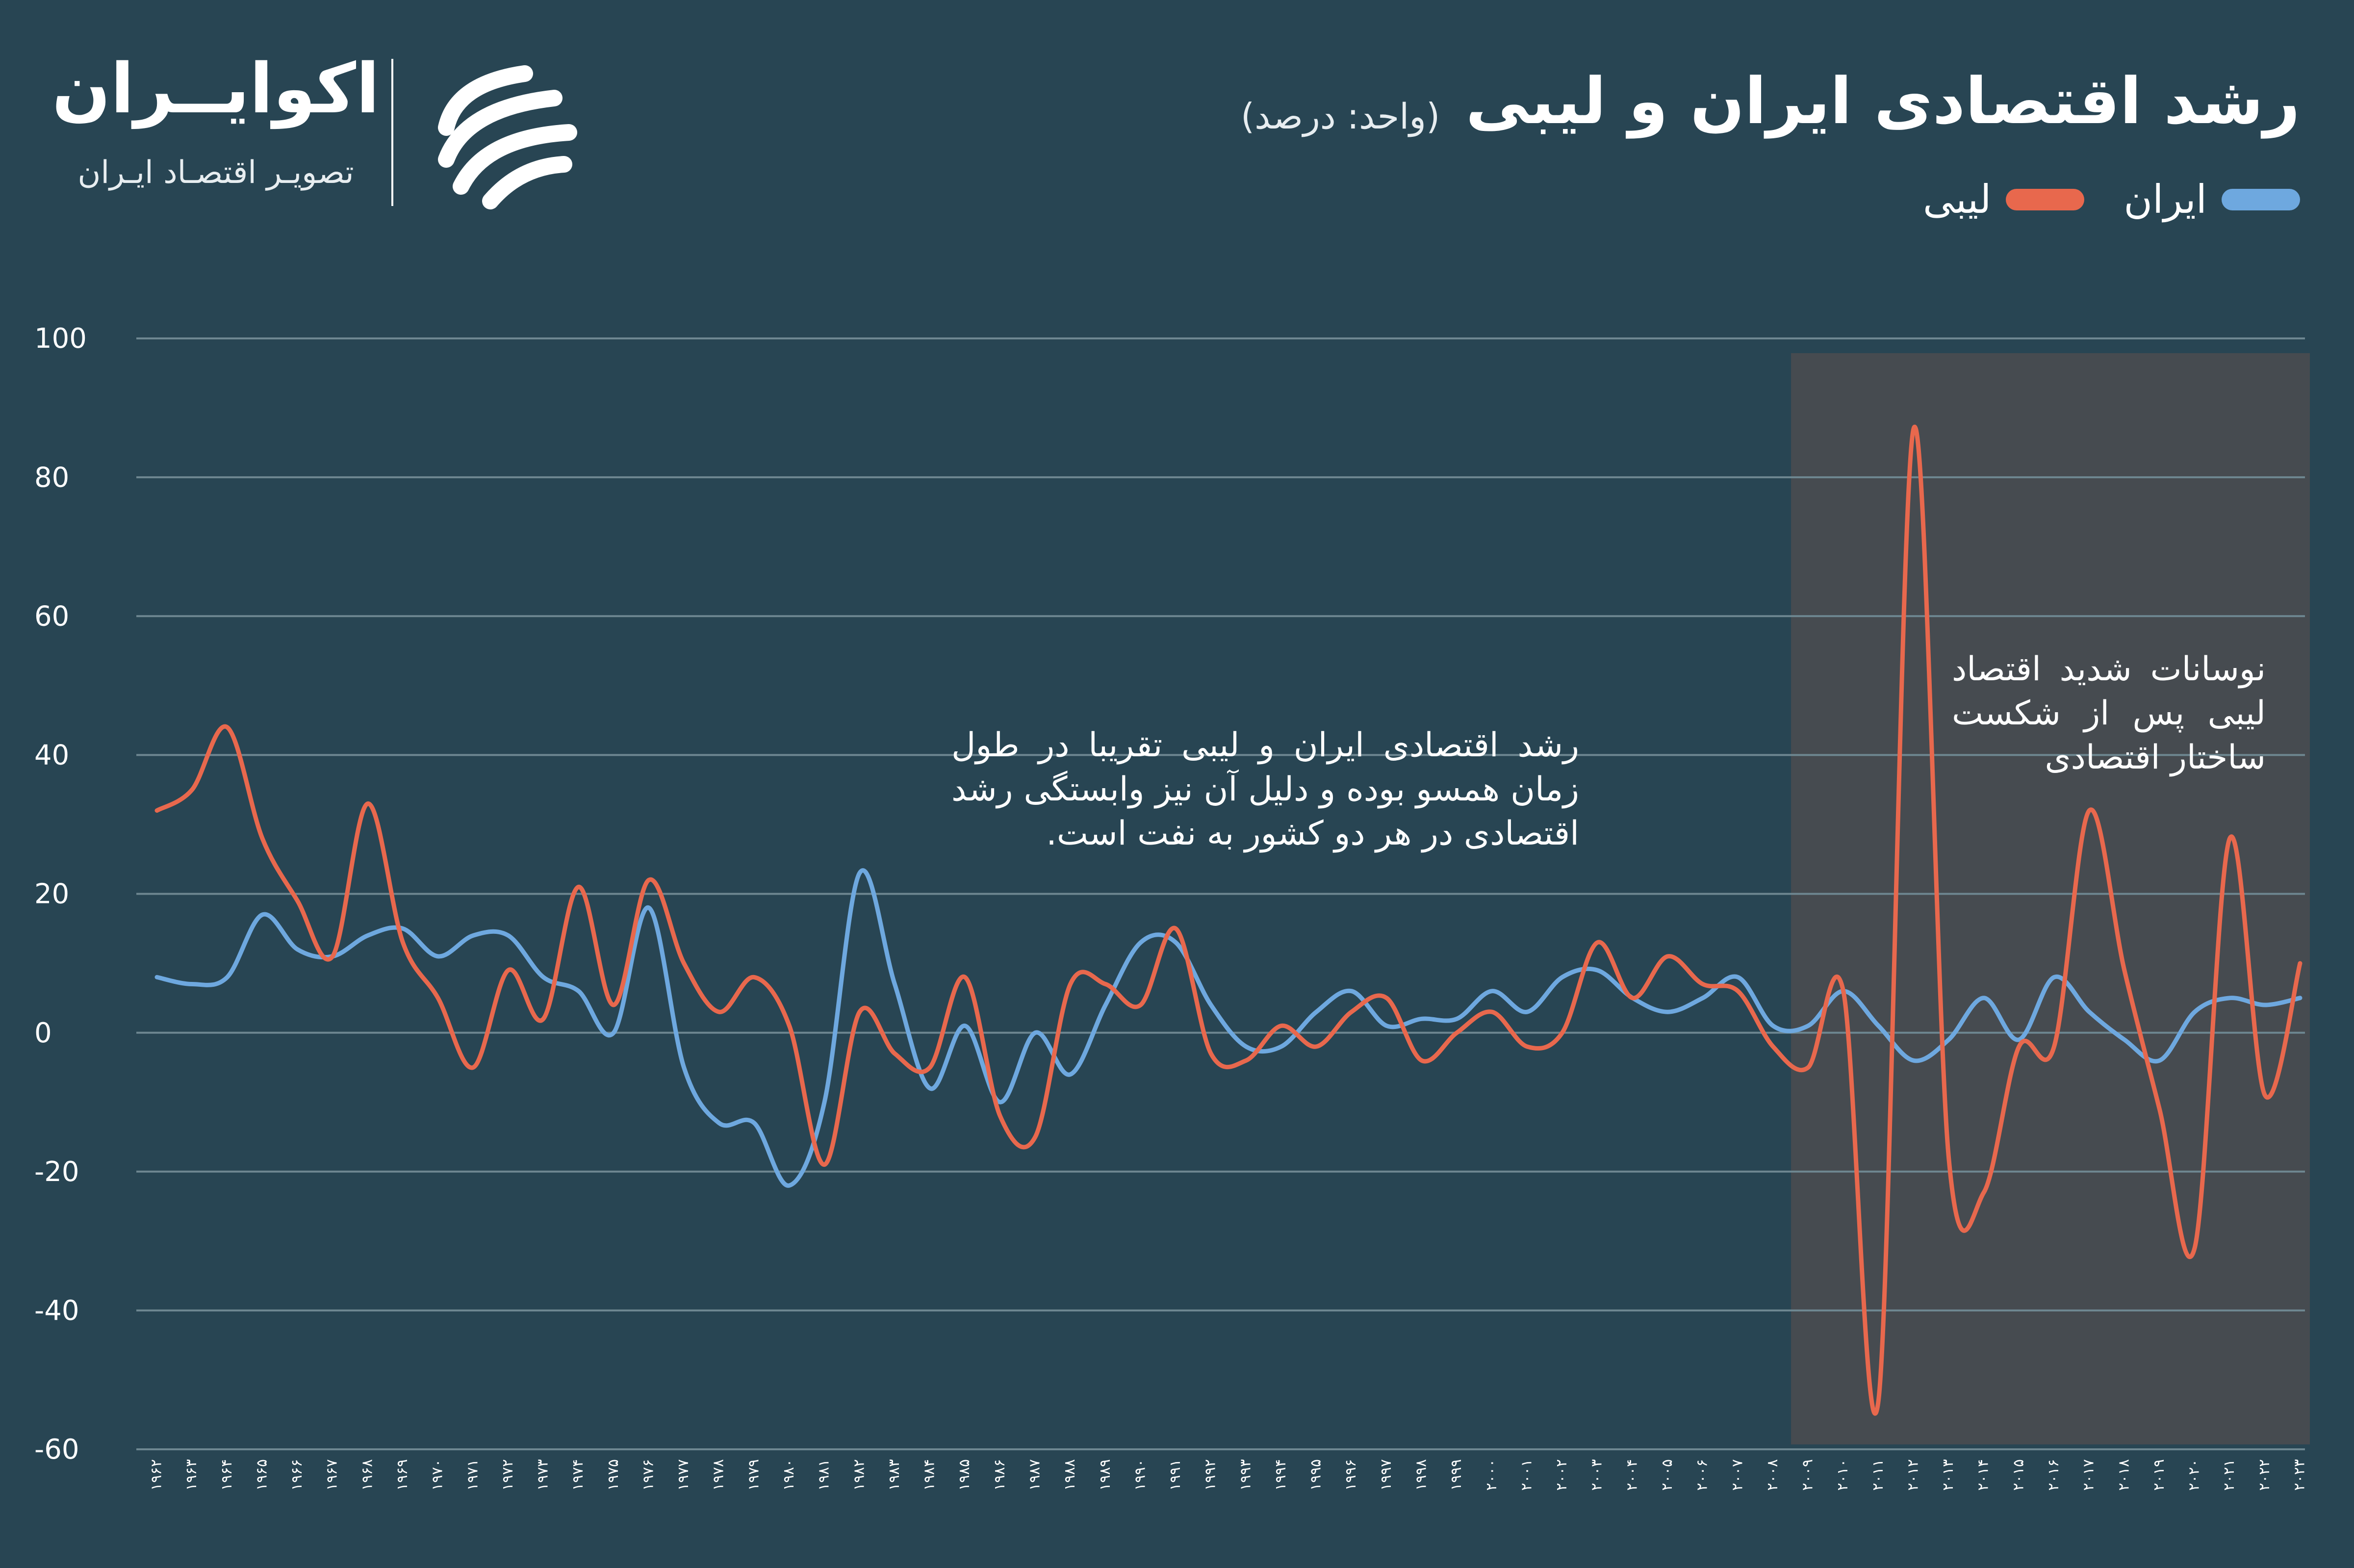 The image size is (2354, 1568). I want to click on x-tick-label: ۲۰۱۱, so click(1878, 1475).